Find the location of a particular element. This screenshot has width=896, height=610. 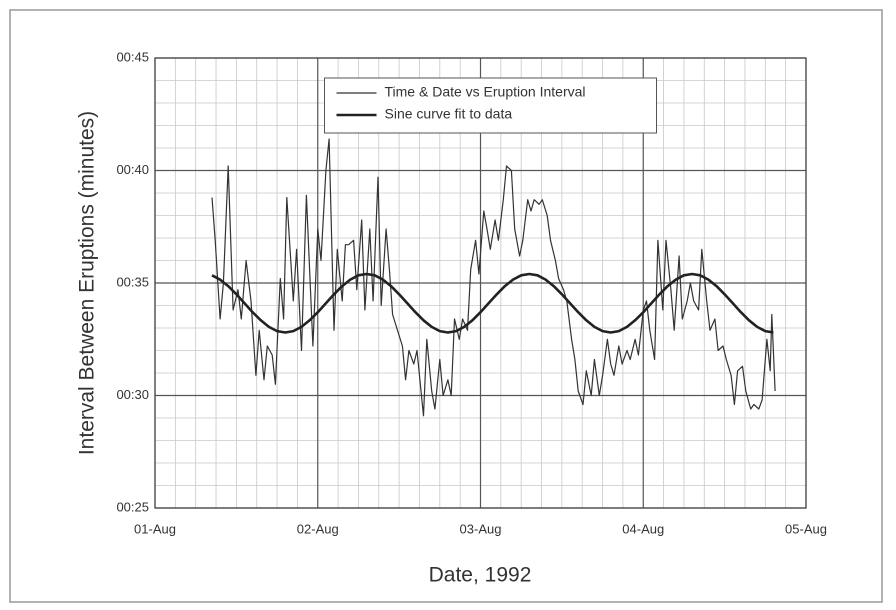

y-tick-label: 00:25 is located at coordinates (132, 506).